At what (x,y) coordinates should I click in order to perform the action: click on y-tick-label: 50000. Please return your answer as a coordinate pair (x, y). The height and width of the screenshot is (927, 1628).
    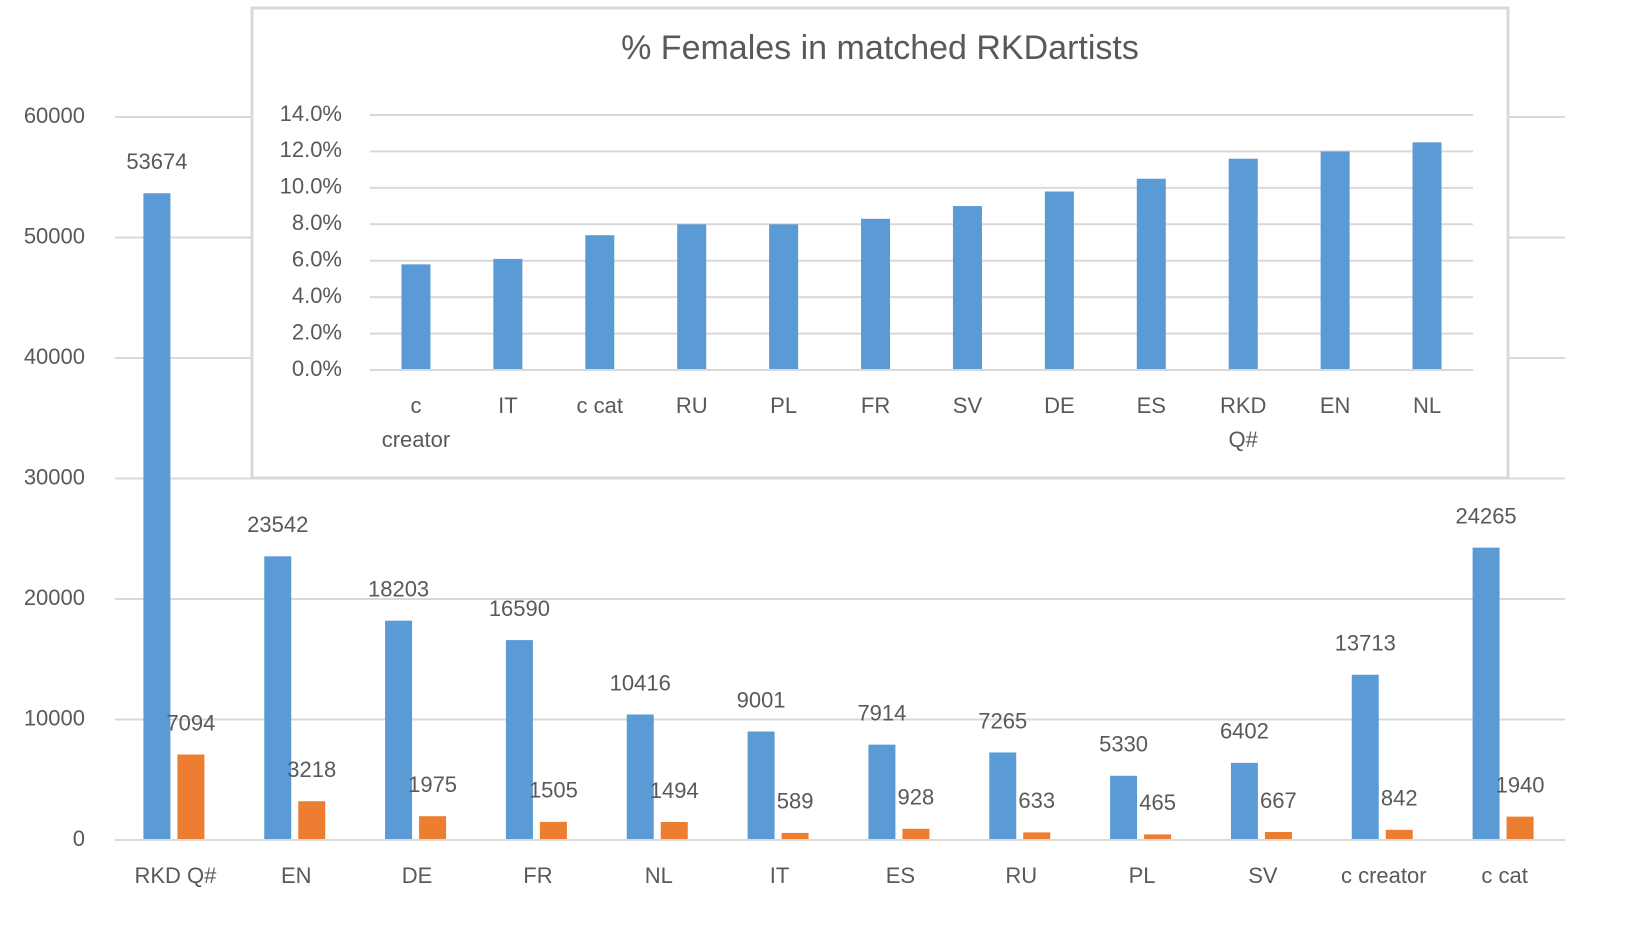
    Looking at the image, I should click on (54, 235).